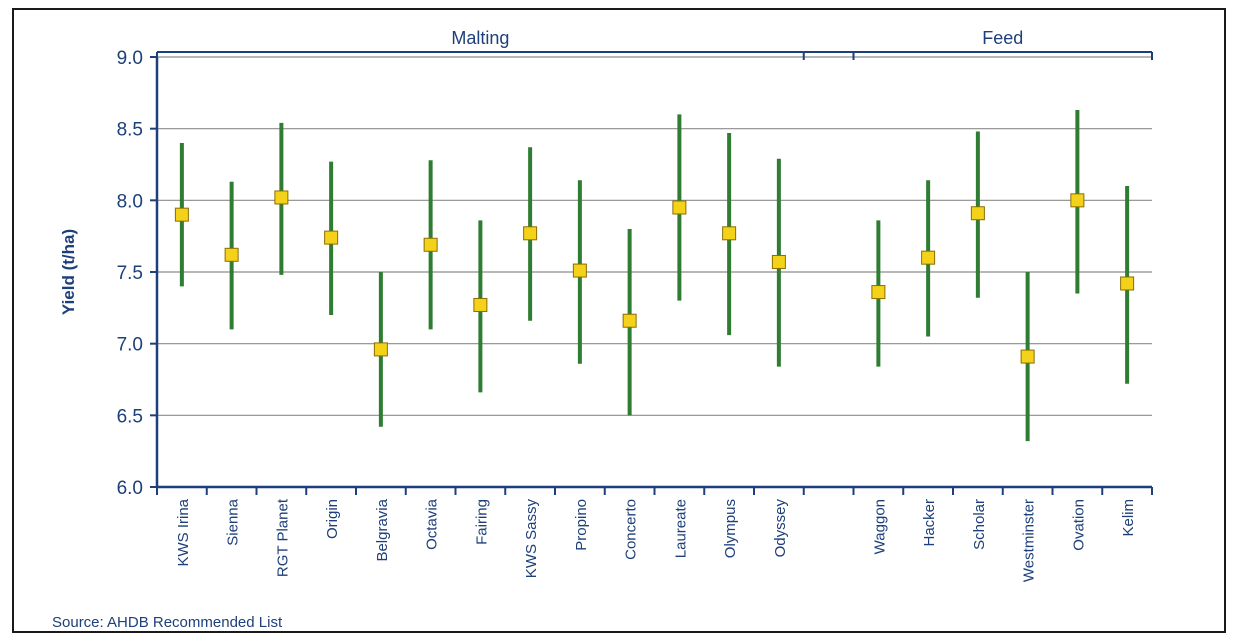 This screenshot has height=641, width=1240. Describe the element at coordinates (130, 273) in the screenshot. I see `y-tick-label: 7.5` at that location.